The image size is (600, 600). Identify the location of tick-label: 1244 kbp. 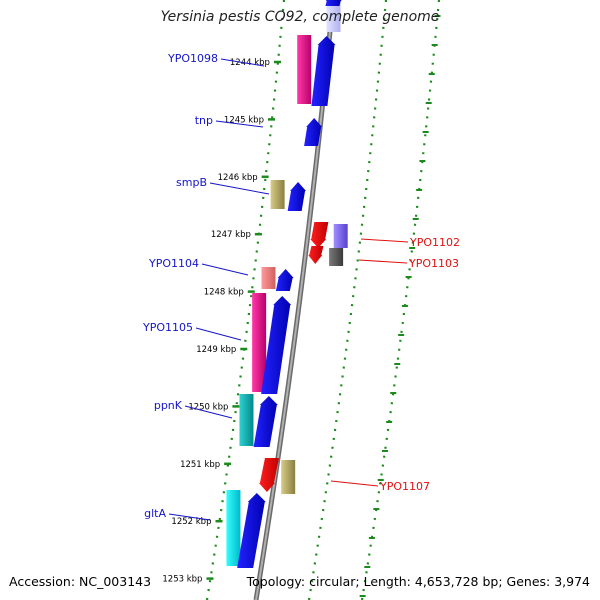
(250, 63).